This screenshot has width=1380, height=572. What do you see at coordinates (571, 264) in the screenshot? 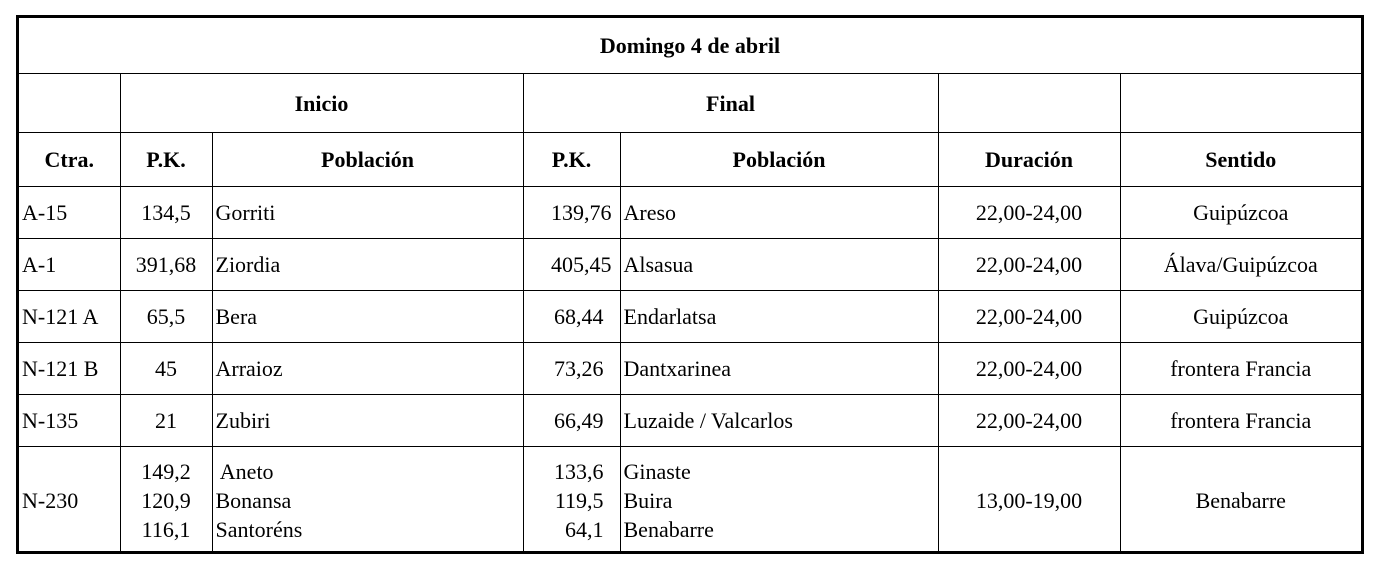
I see `cell-pk-final: 405,45` at bounding box center [571, 264].